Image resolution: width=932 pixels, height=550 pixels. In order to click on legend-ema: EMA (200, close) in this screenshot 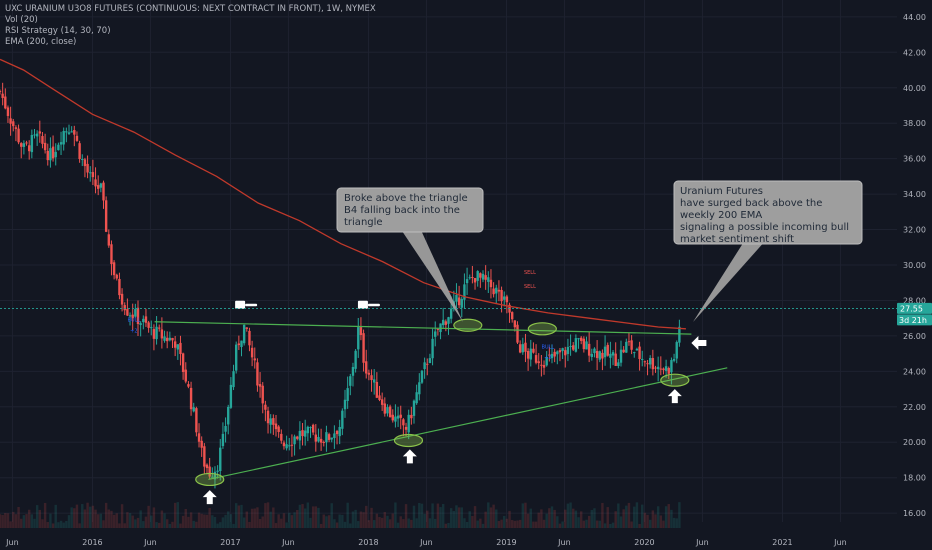, I will do `click(41, 42)`.